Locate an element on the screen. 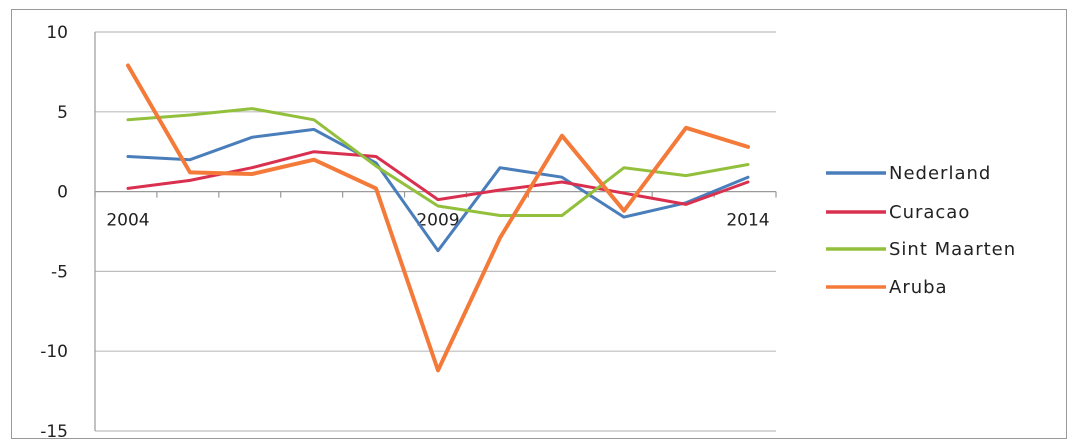 The image size is (1072, 446). x-tick-label-2004: 2004 is located at coordinates (127, 221).